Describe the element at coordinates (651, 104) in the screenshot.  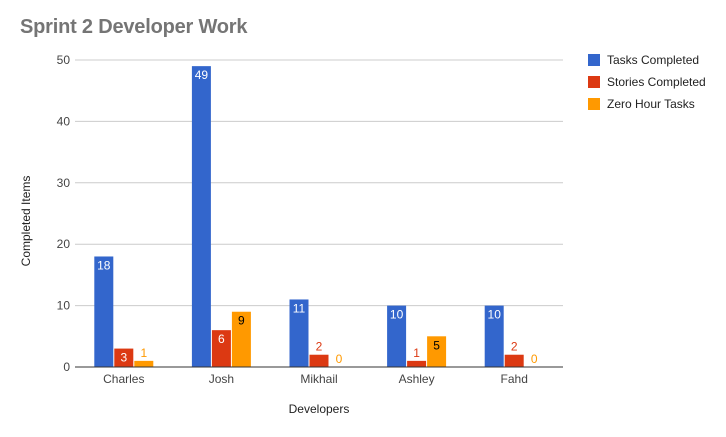
I see `legend-label: Zero Hour Tasks` at that location.